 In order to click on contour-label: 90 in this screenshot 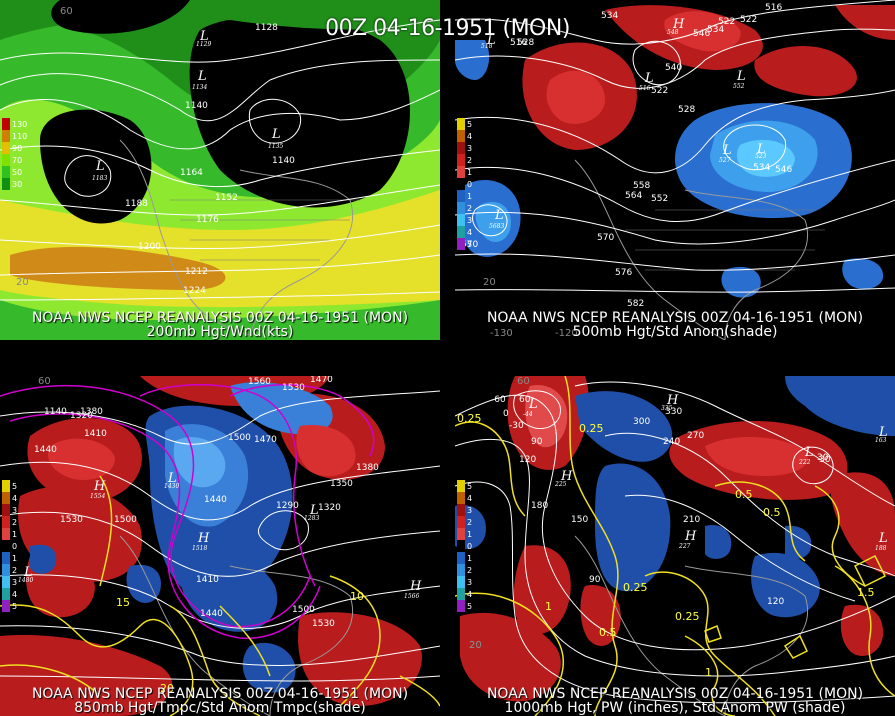, I will do `click(595, 580)`.